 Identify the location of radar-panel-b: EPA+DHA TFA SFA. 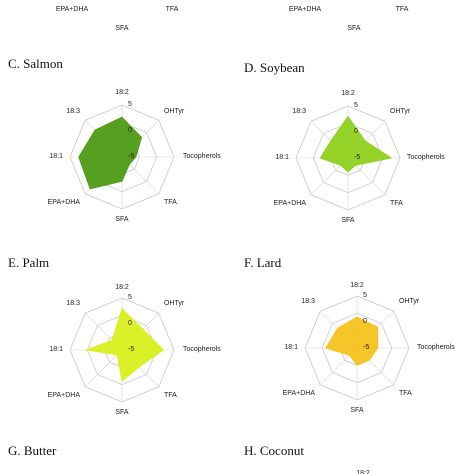
(349, 19).